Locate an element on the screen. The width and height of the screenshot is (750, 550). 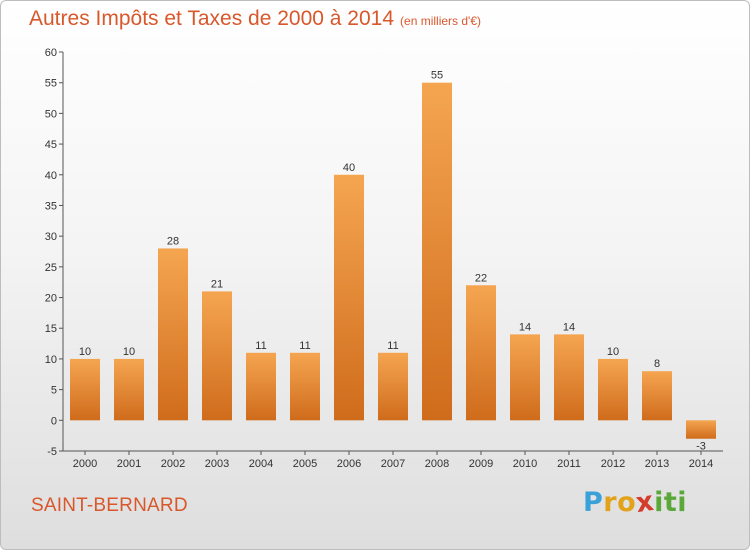
value-label-2012: 10 is located at coordinates (613, 352).